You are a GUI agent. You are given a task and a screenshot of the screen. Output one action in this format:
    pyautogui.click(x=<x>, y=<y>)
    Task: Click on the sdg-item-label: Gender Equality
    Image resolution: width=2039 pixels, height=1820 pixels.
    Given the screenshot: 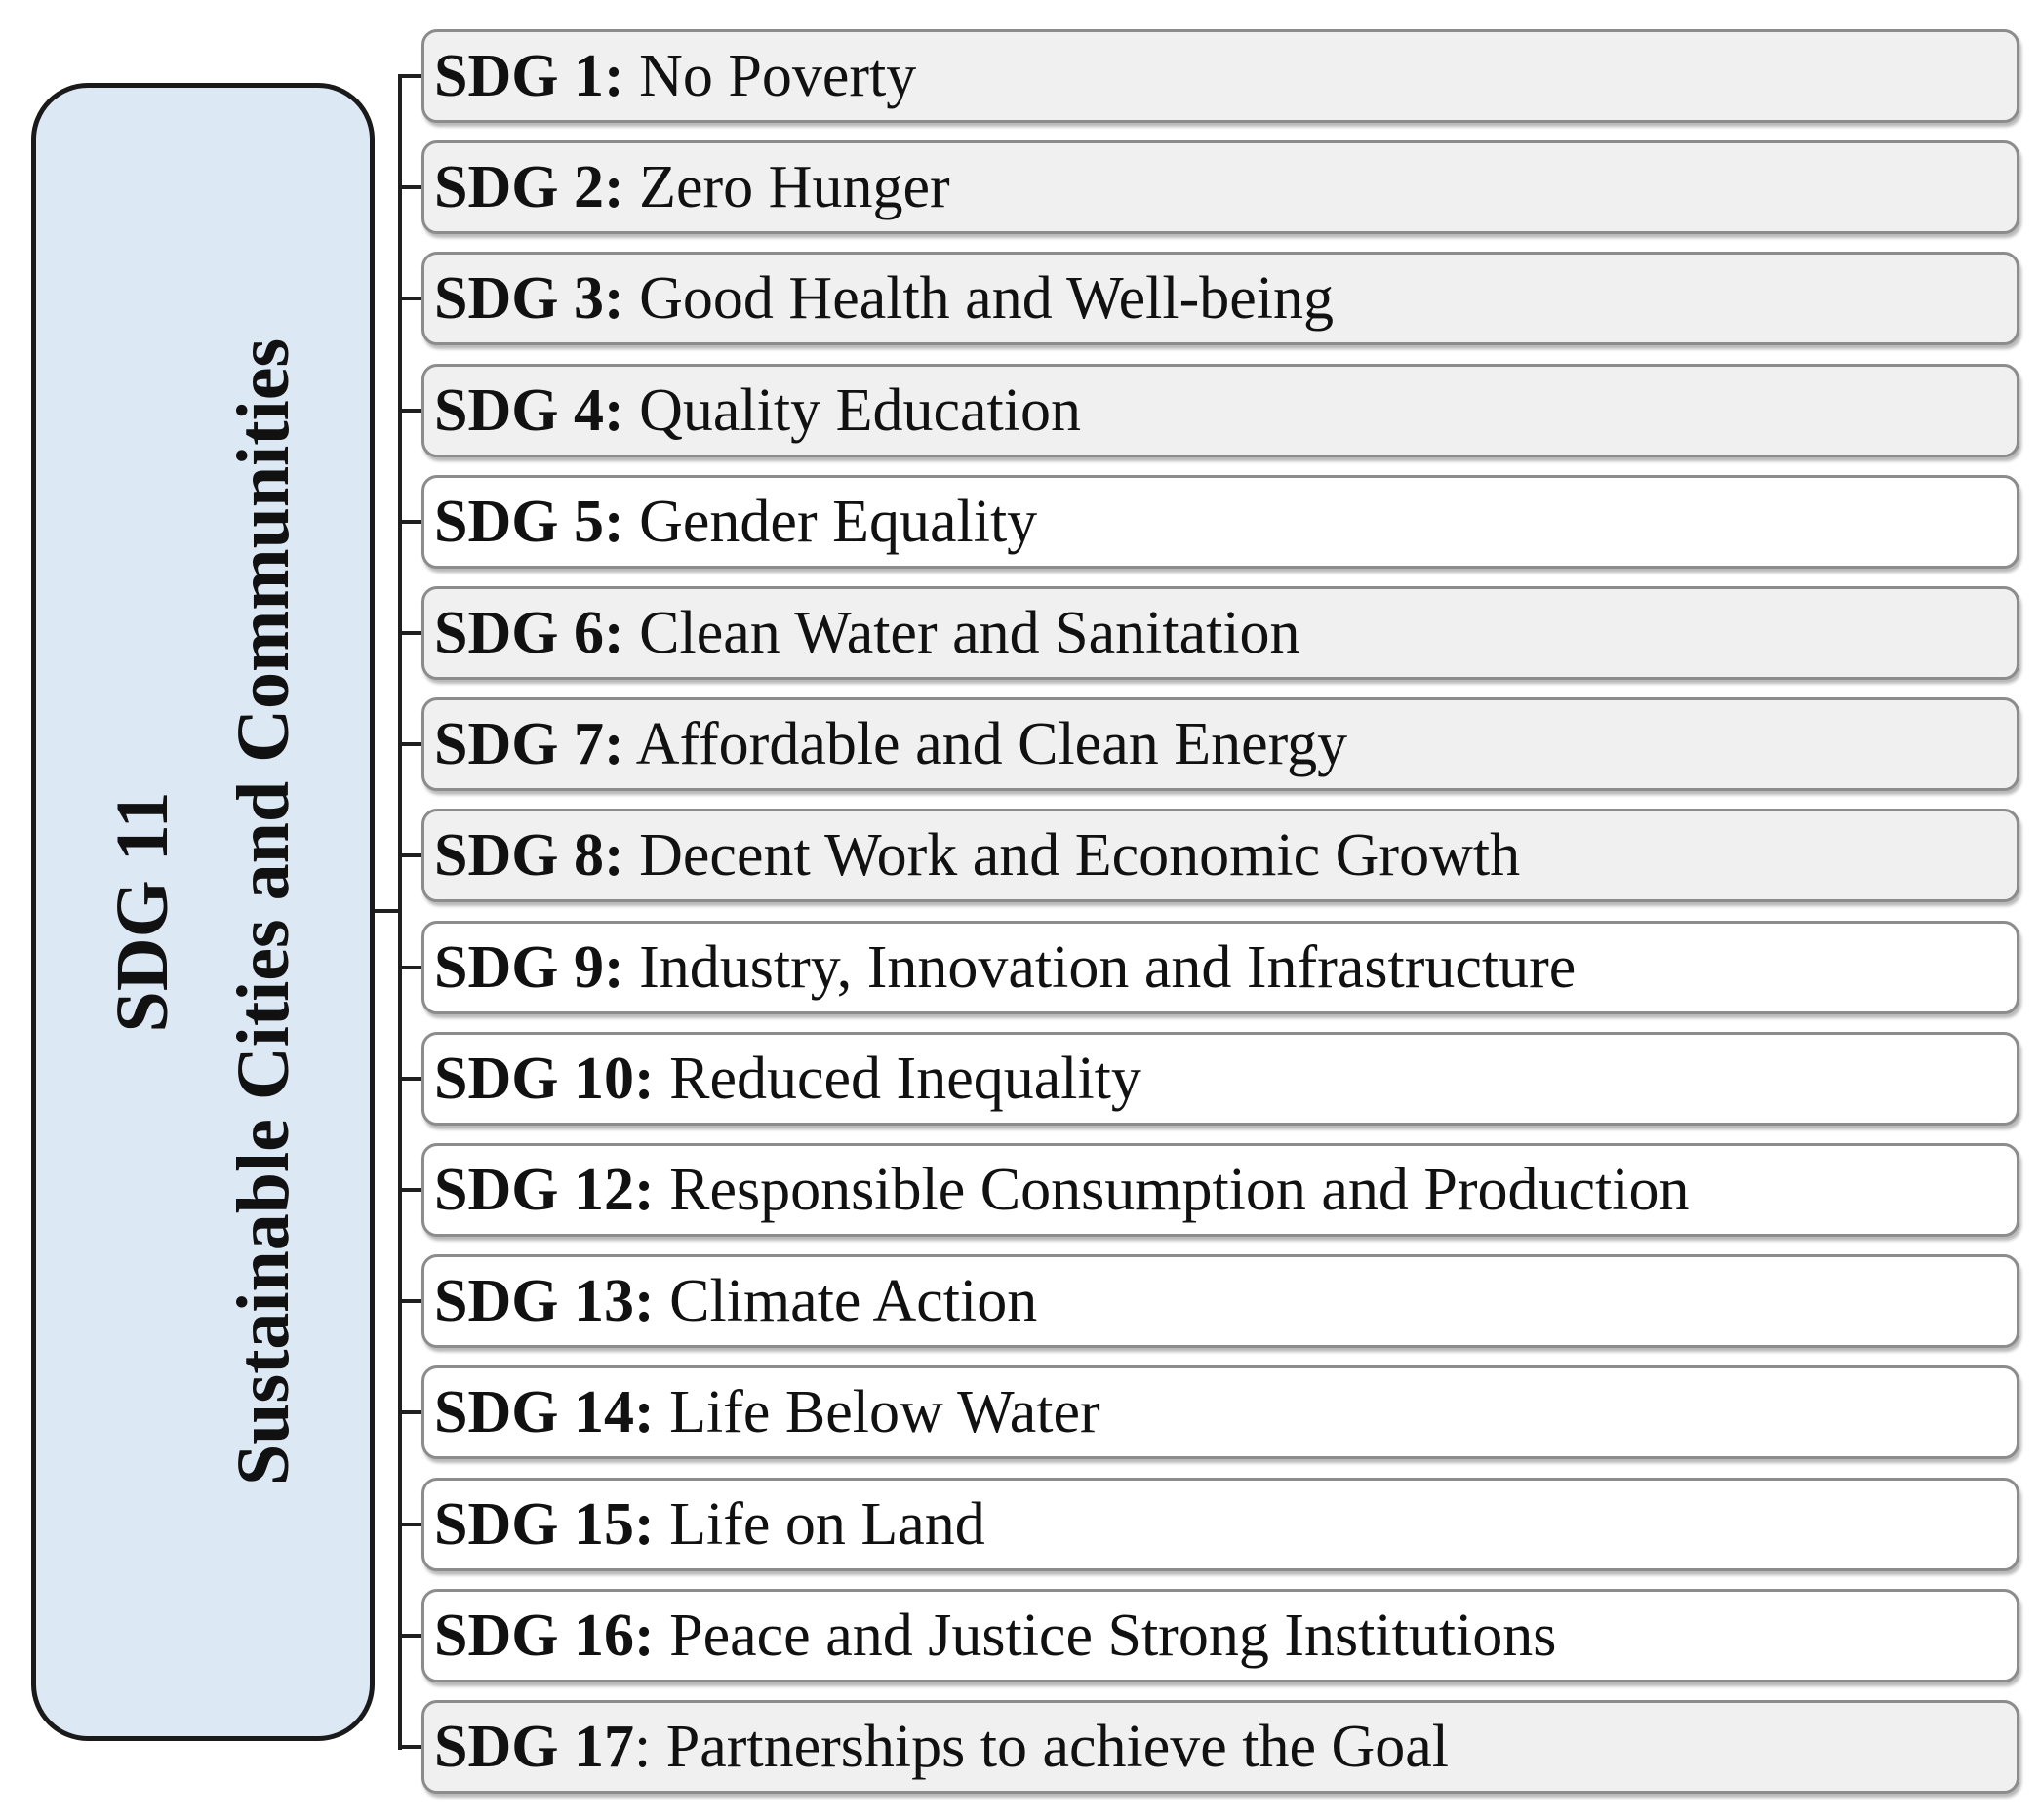 What is the action you would take?
    pyautogui.click(x=830, y=521)
    